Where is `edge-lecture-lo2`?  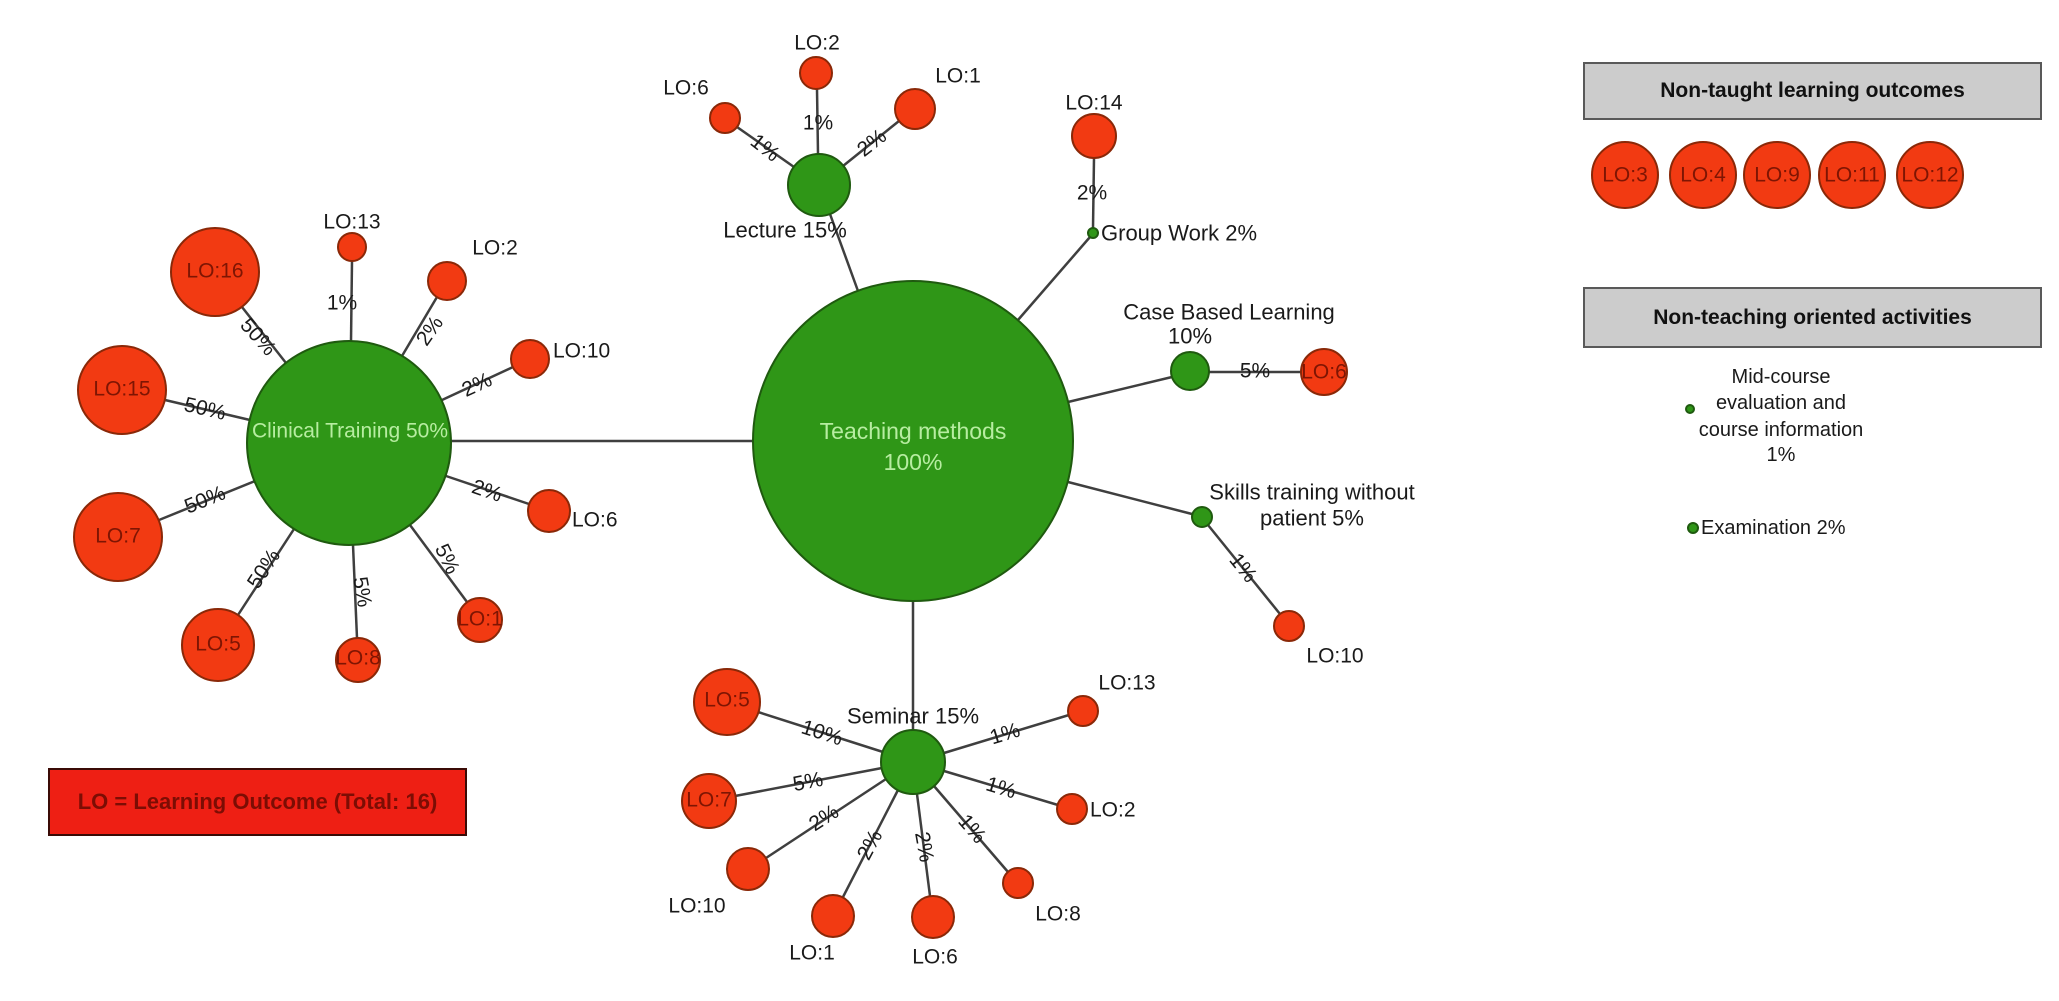
edge-lecture-lo2 is located at coordinates (817, 121).